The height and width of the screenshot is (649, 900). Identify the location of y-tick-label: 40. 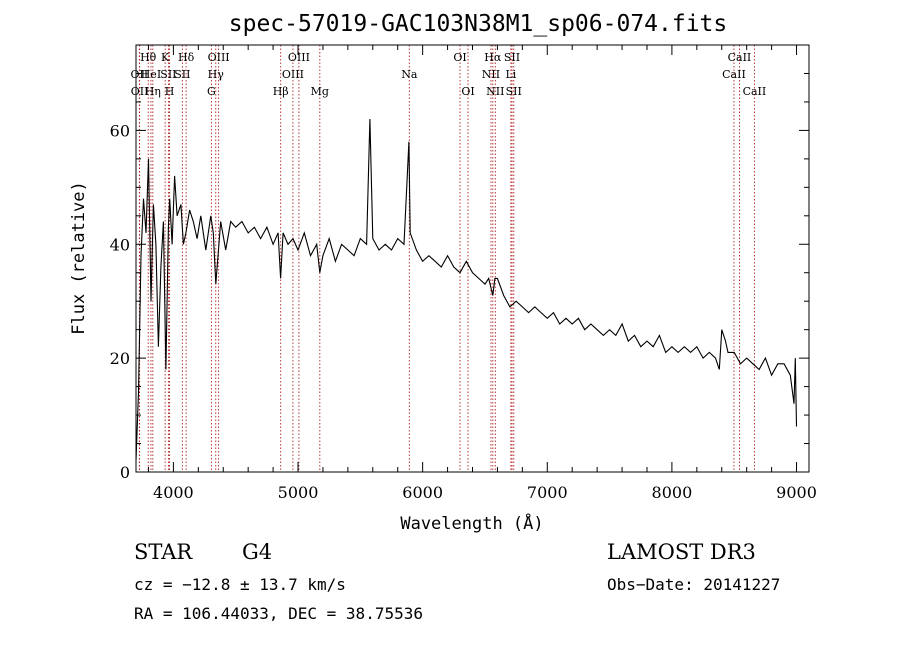
(120, 244).